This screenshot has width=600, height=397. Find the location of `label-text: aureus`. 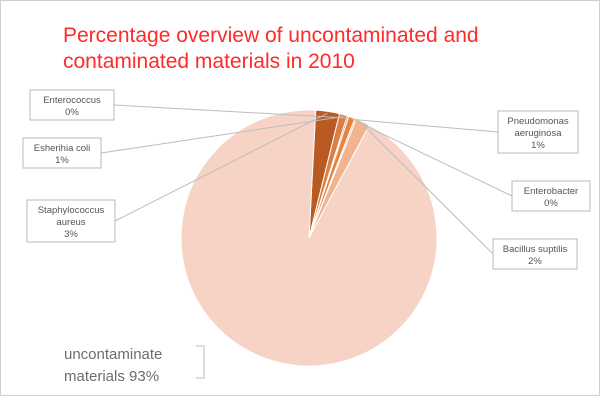

label-text: aureus is located at coordinates (70, 222).